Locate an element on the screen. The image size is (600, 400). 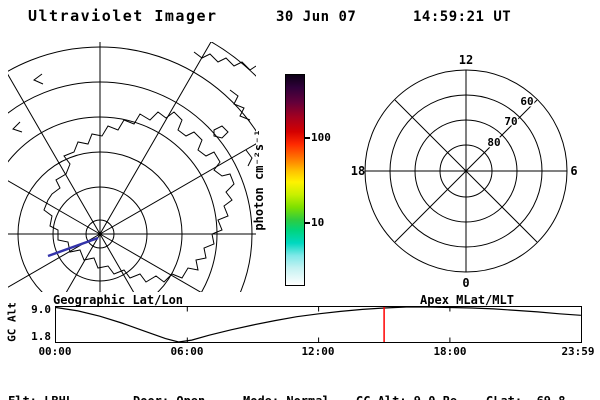
gc-alt-ytick-bottom: 1.8 is located at coordinates (41, 336).